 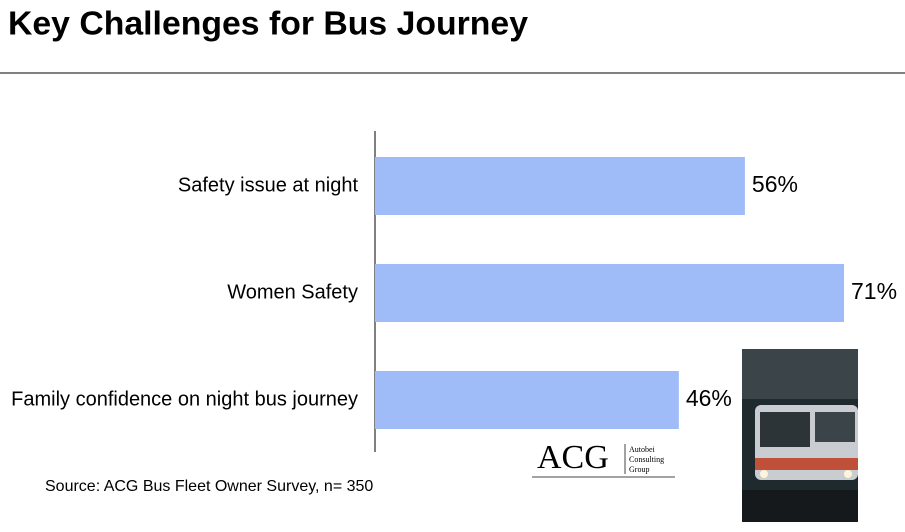 I want to click on y-tick-label: Family confidence on night bus journey, so click(x=184, y=399).